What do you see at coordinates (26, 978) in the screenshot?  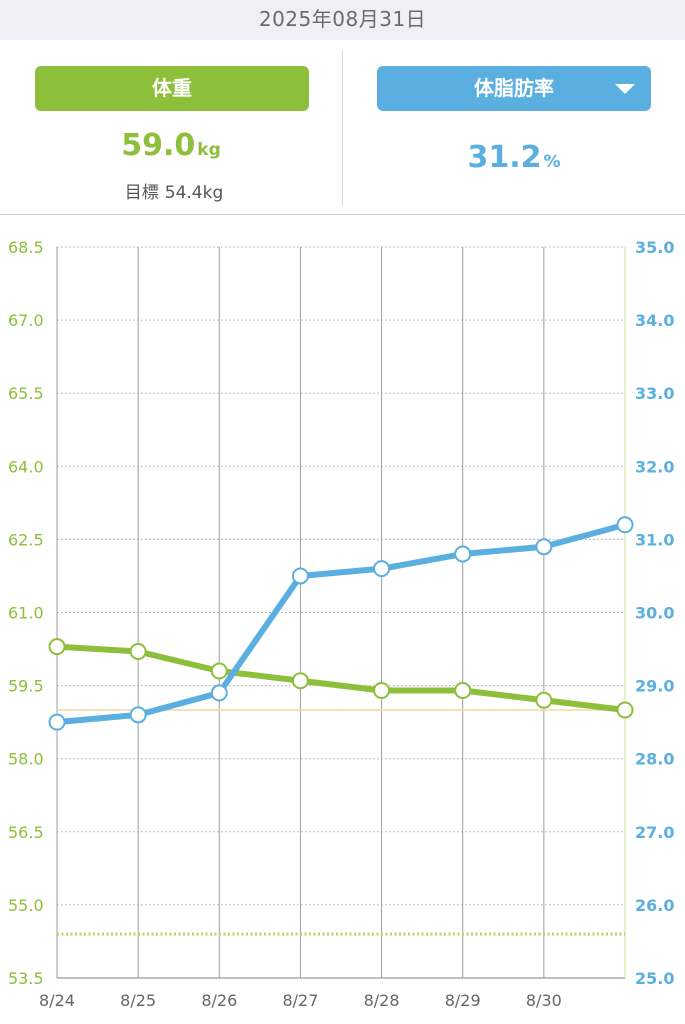 I see `left-axis-tick-label: 53.5` at bounding box center [26, 978].